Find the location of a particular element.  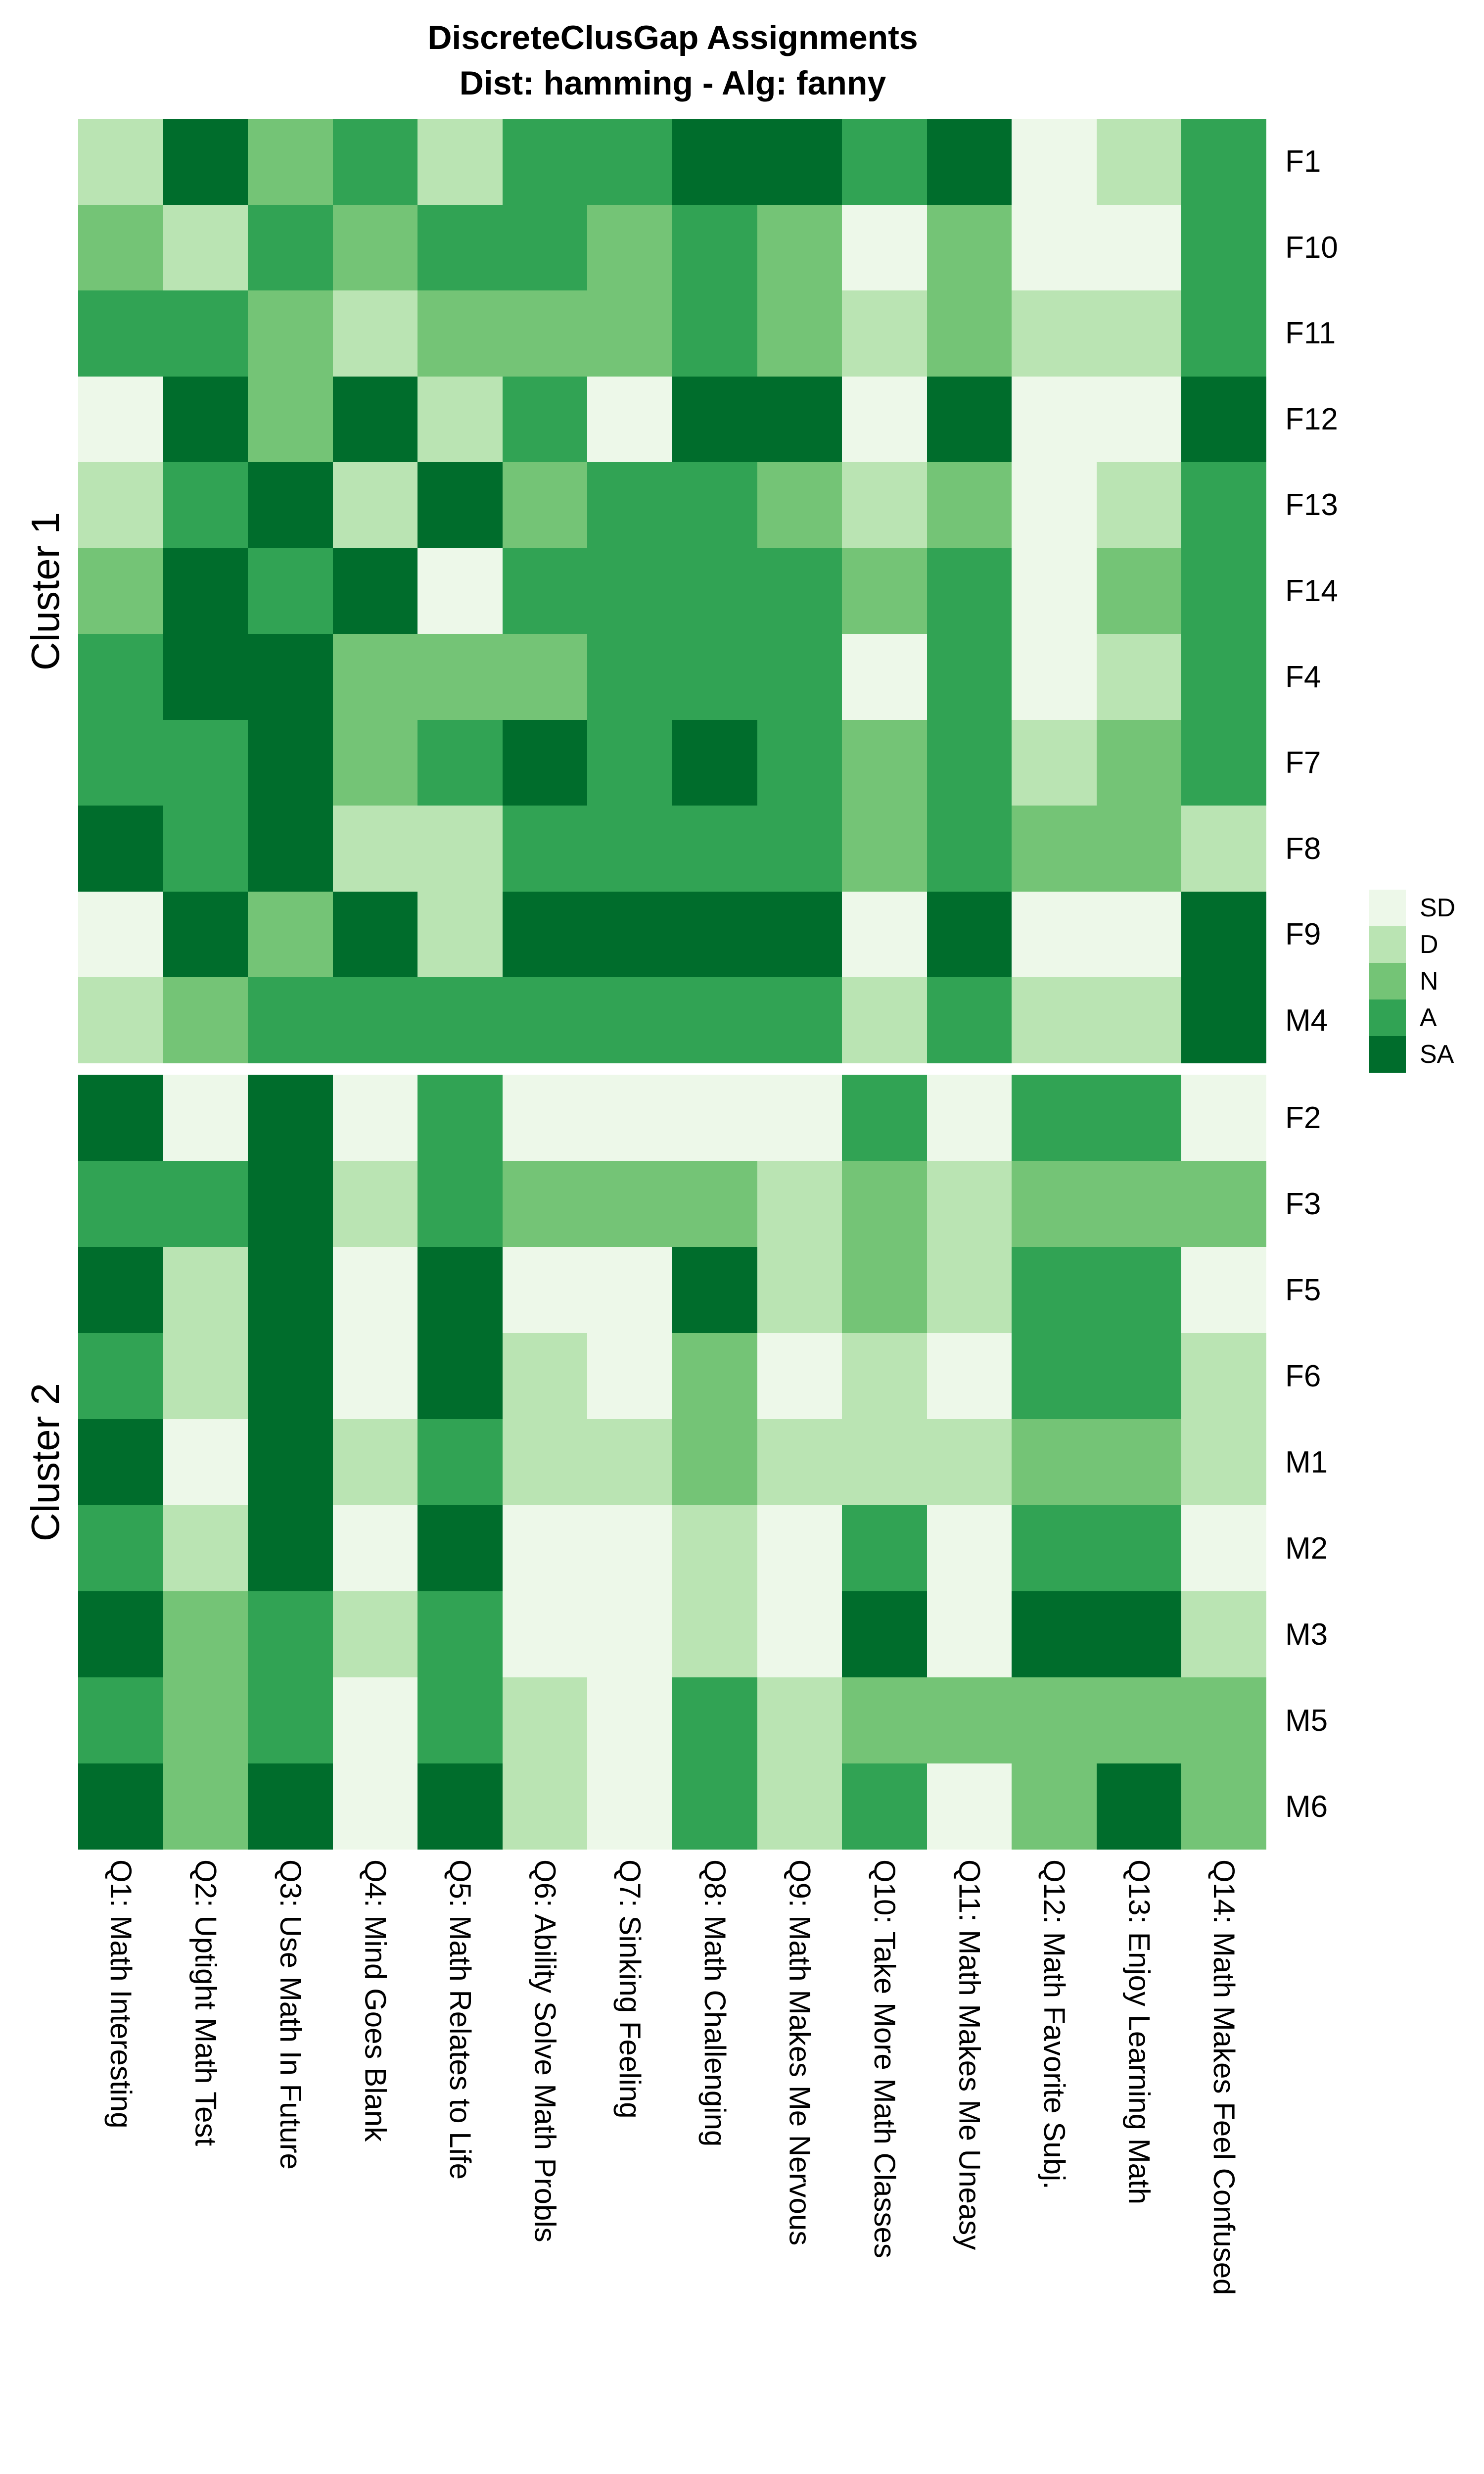

legend-label-d: D is located at coordinates (1429, 945).